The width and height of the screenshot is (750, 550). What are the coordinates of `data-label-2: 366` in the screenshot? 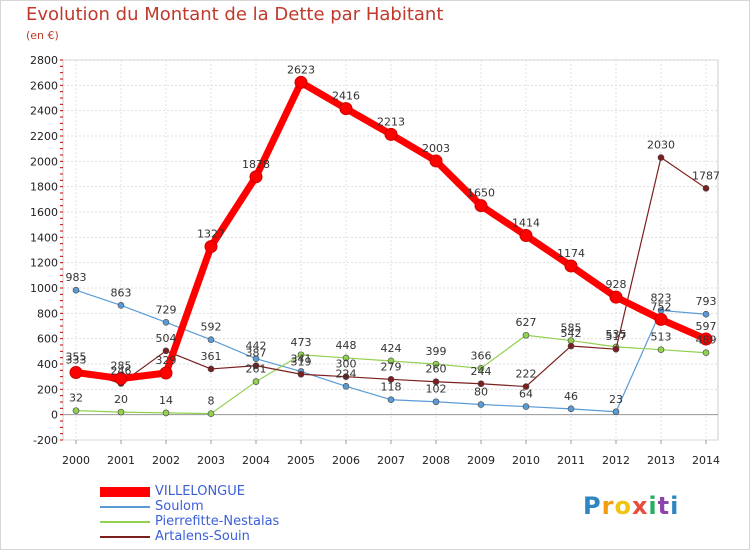 It's located at (481, 355).